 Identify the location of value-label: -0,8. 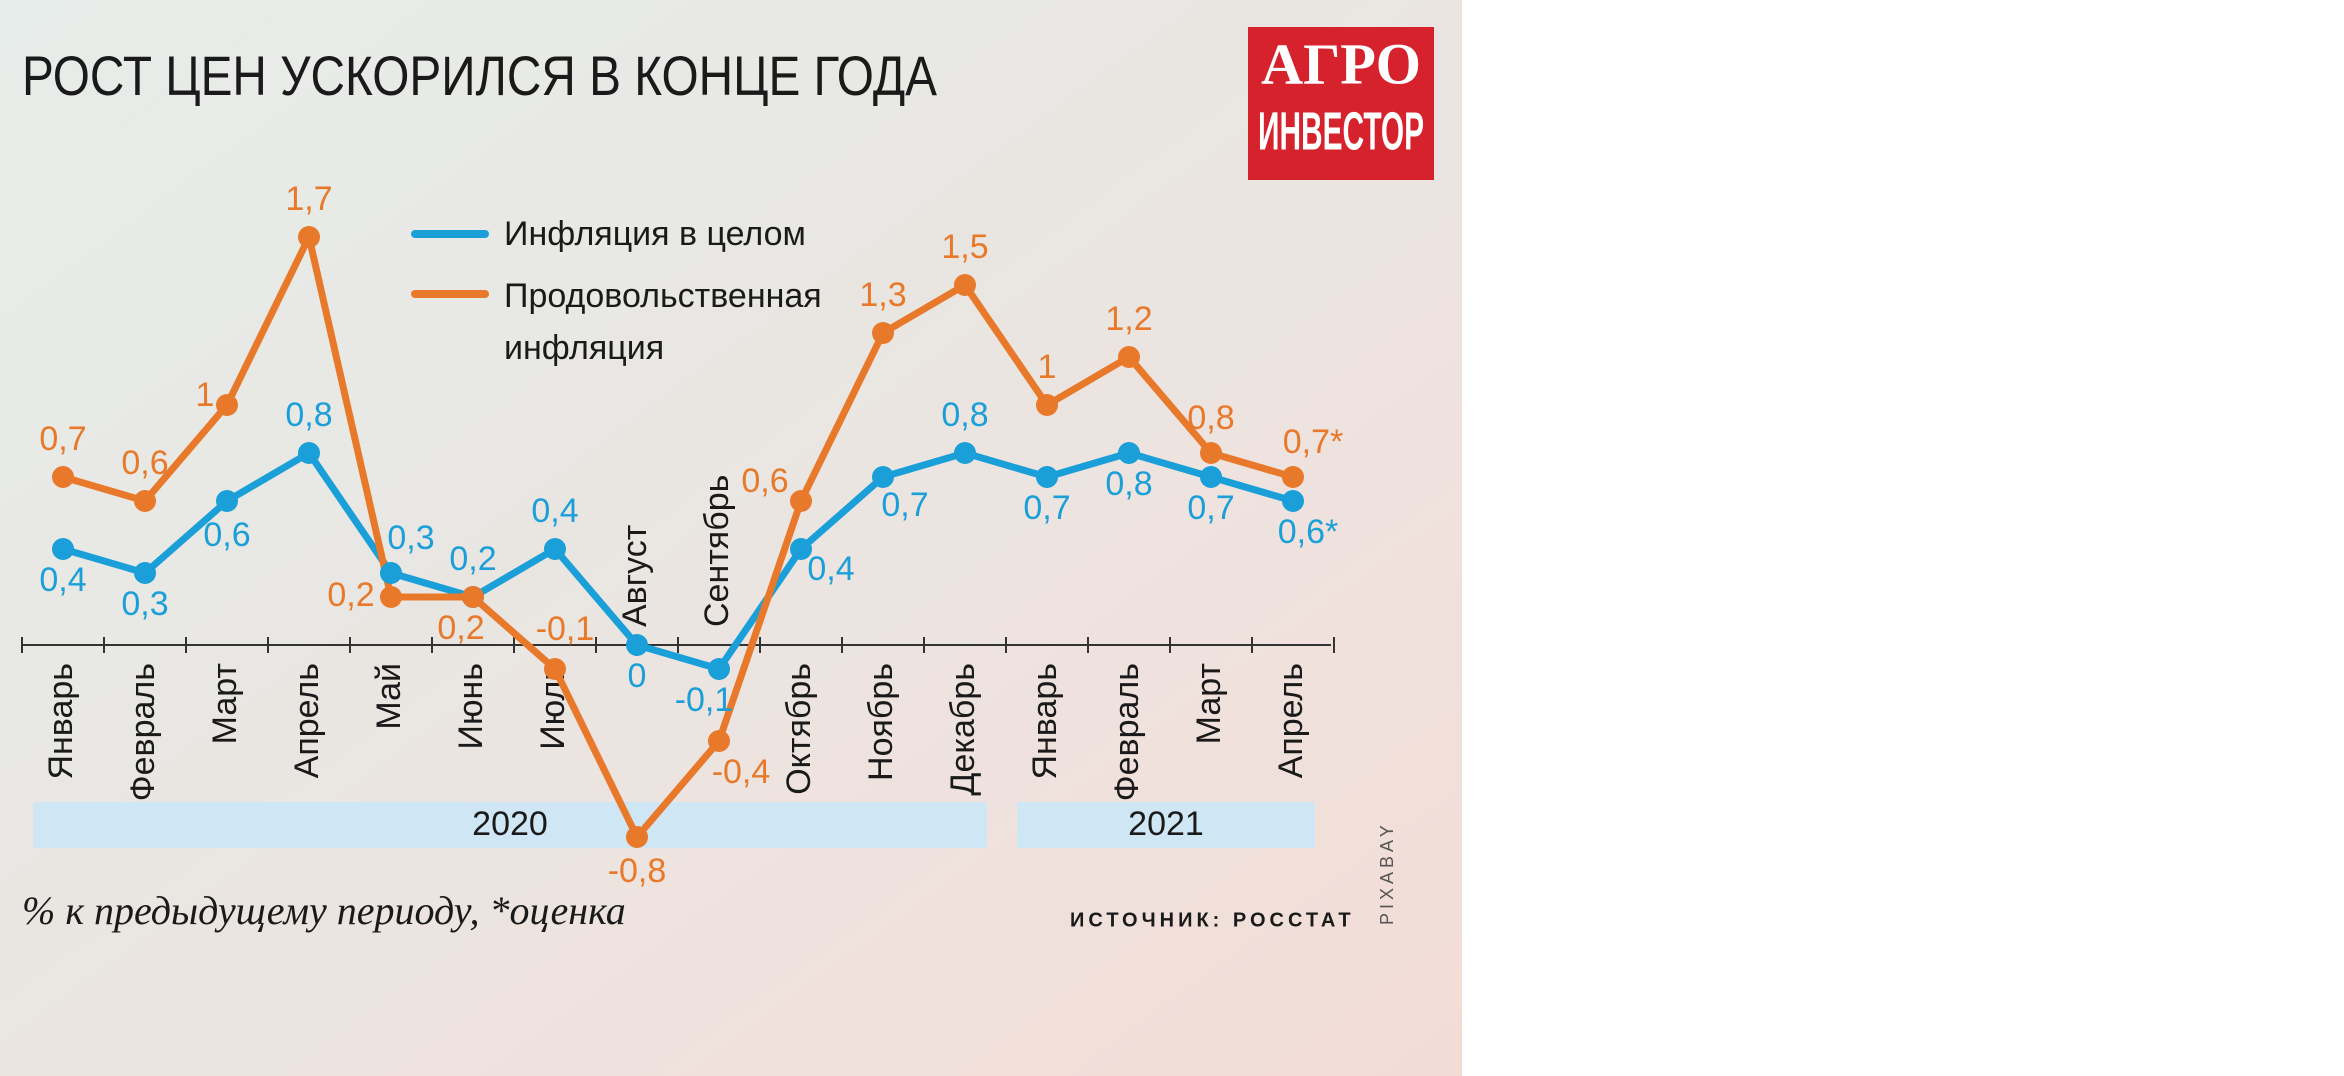
(637, 871).